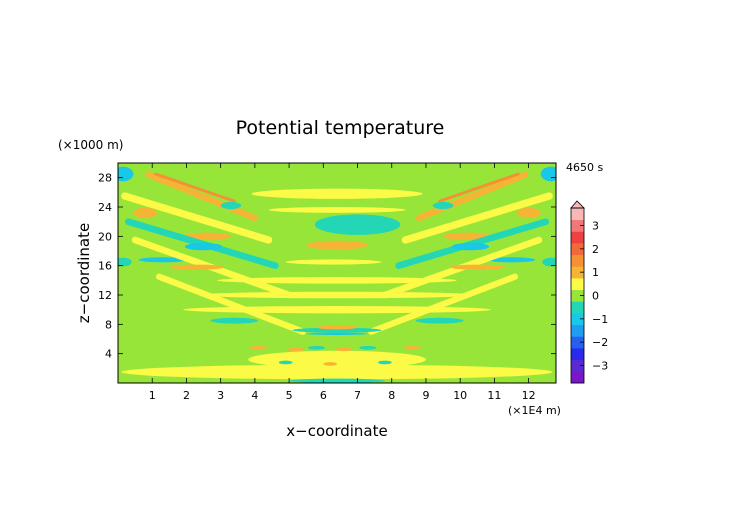 This screenshot has width=752, height=532. What do you see at coordinates (152, 395) in the screenshot?
I see `x-tick-label: 1` at bounding box center [152, 395].